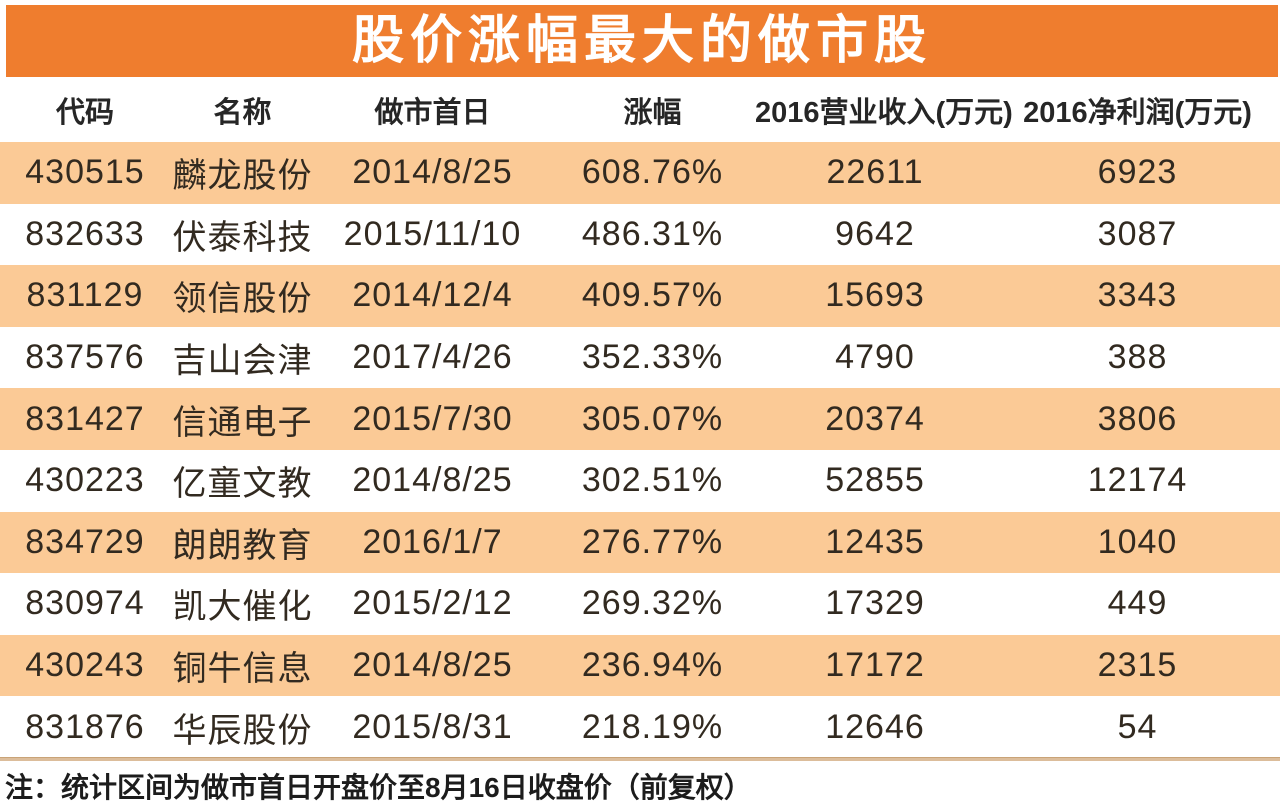 The width and height of the screenshot is (1280, 806). I want to click on cell-first-day: 2016/1/7, so click(432, 541).